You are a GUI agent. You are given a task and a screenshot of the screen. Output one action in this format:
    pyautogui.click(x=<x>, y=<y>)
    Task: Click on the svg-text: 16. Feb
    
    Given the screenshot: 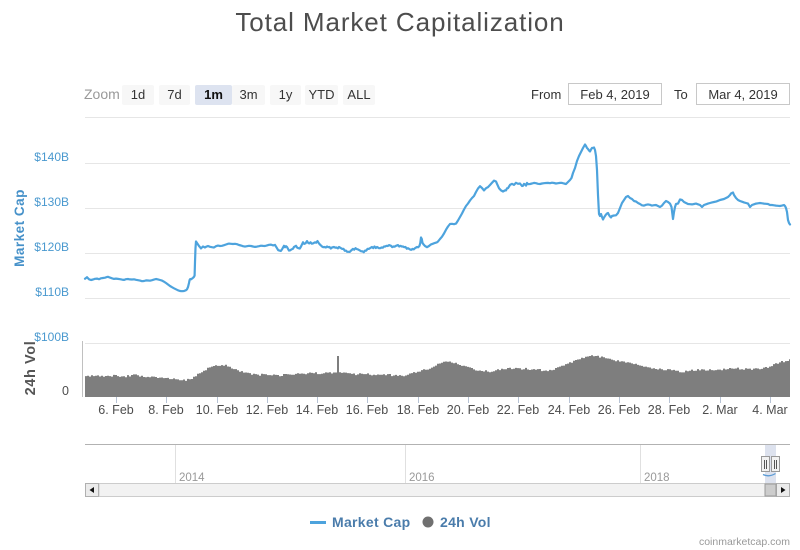 What is the action you would take?
    pyautogui.click(x=367, y=410)
    